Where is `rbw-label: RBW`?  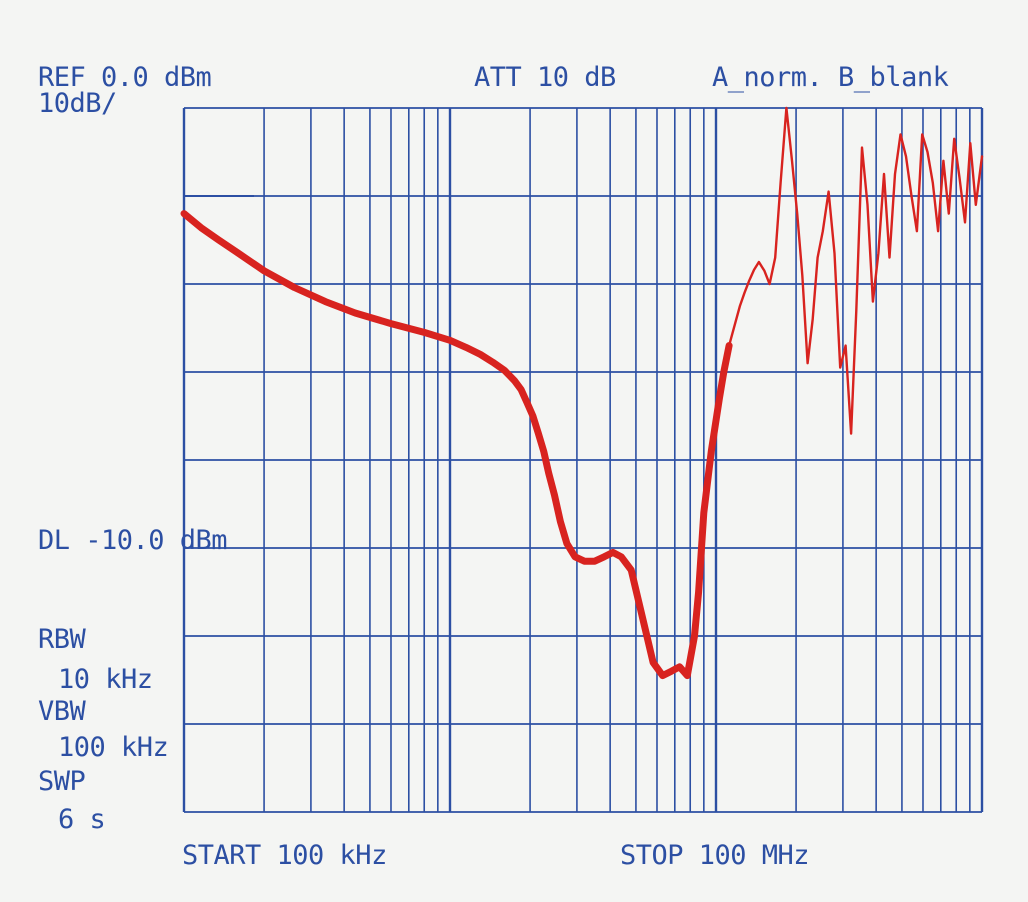
rbw-label: RBW is located at coordinates (62, 639).